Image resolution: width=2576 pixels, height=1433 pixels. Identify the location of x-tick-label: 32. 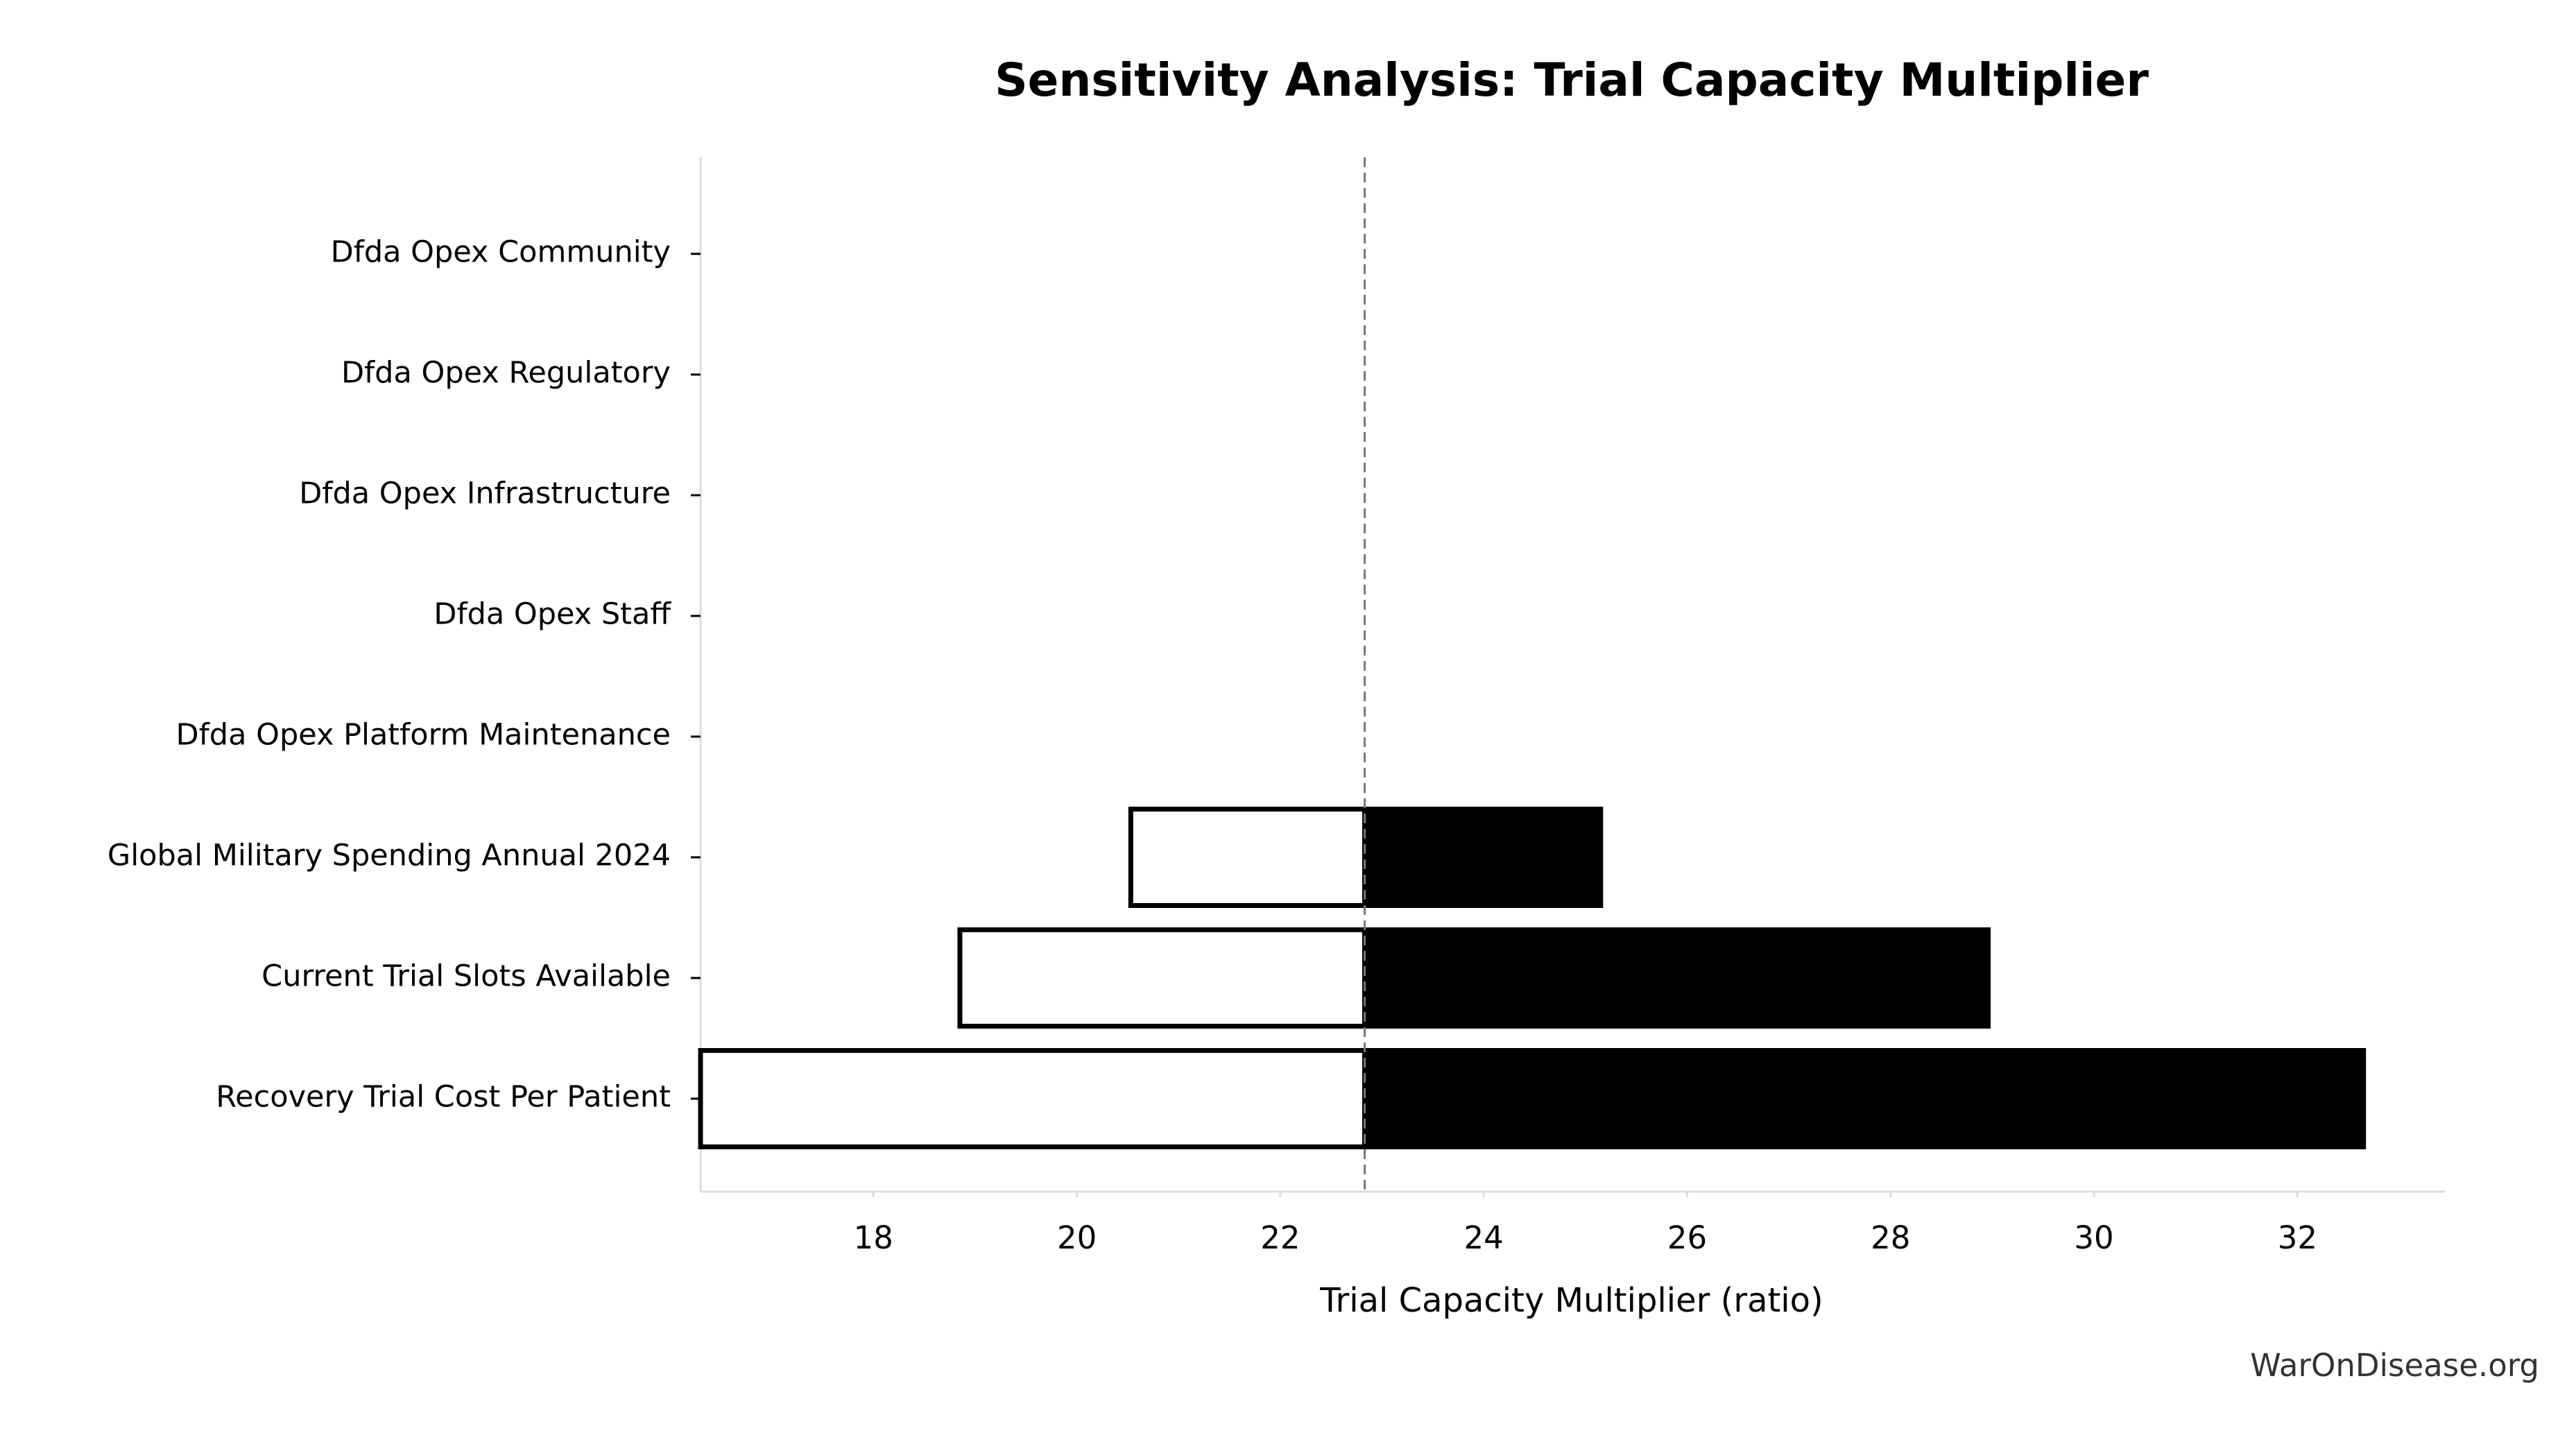
(2297, 1238).